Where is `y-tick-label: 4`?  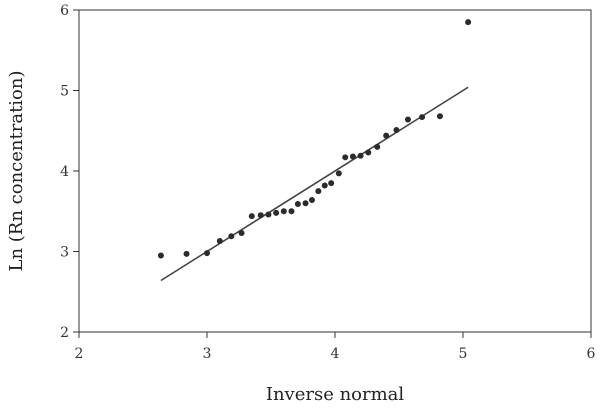
y-tick-label: 4 is located at coordinates (64, 172).